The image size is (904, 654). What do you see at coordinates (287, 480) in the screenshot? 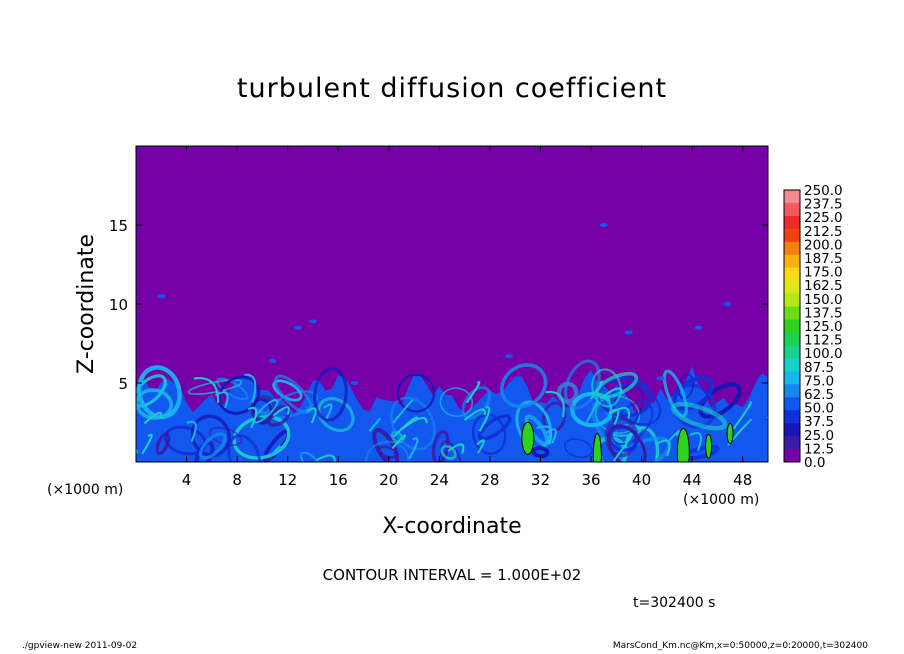
I see `x-tick-label: 12` at bounding box center [287, 480].